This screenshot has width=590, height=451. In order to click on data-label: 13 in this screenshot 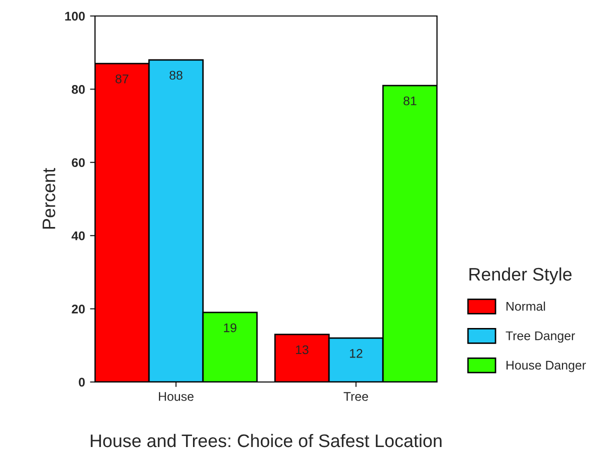, I will do `click(302, 349)`.